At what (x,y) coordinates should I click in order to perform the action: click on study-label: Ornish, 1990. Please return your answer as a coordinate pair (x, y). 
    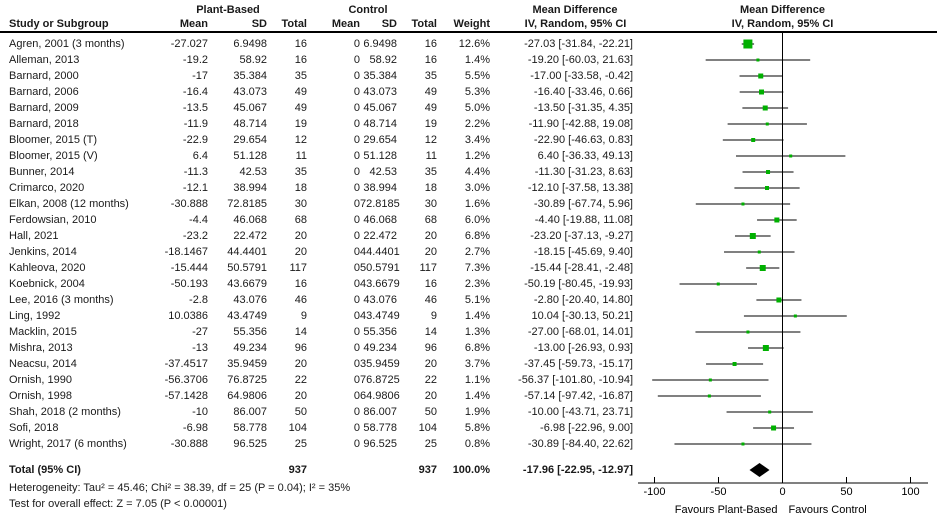
    Looking at the image, I should click on (40, 380).